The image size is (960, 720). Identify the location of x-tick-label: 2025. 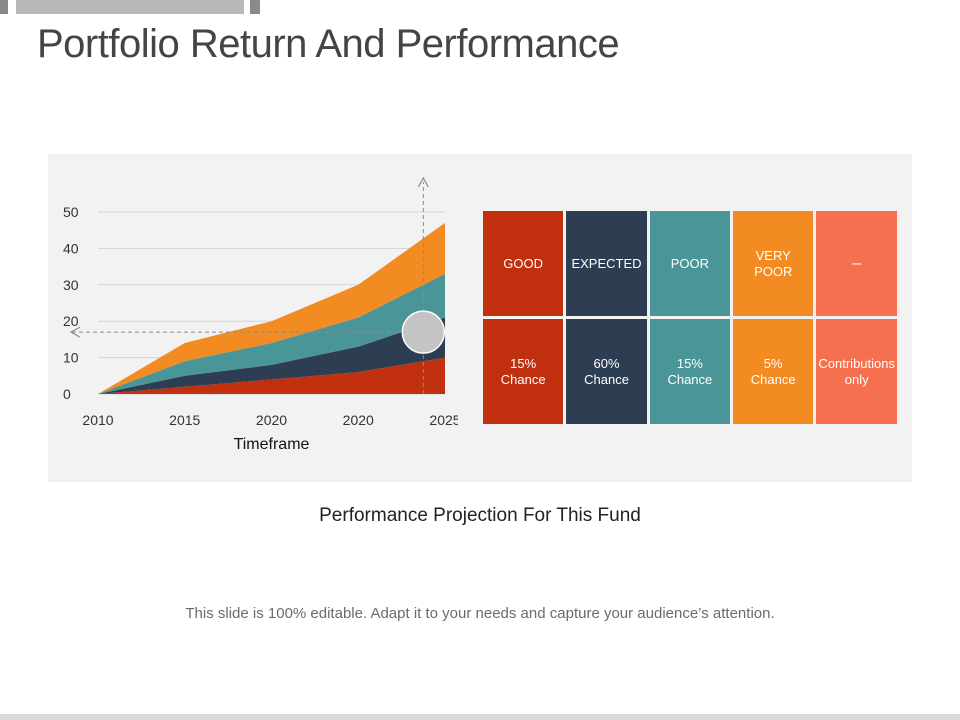
(443, 420).